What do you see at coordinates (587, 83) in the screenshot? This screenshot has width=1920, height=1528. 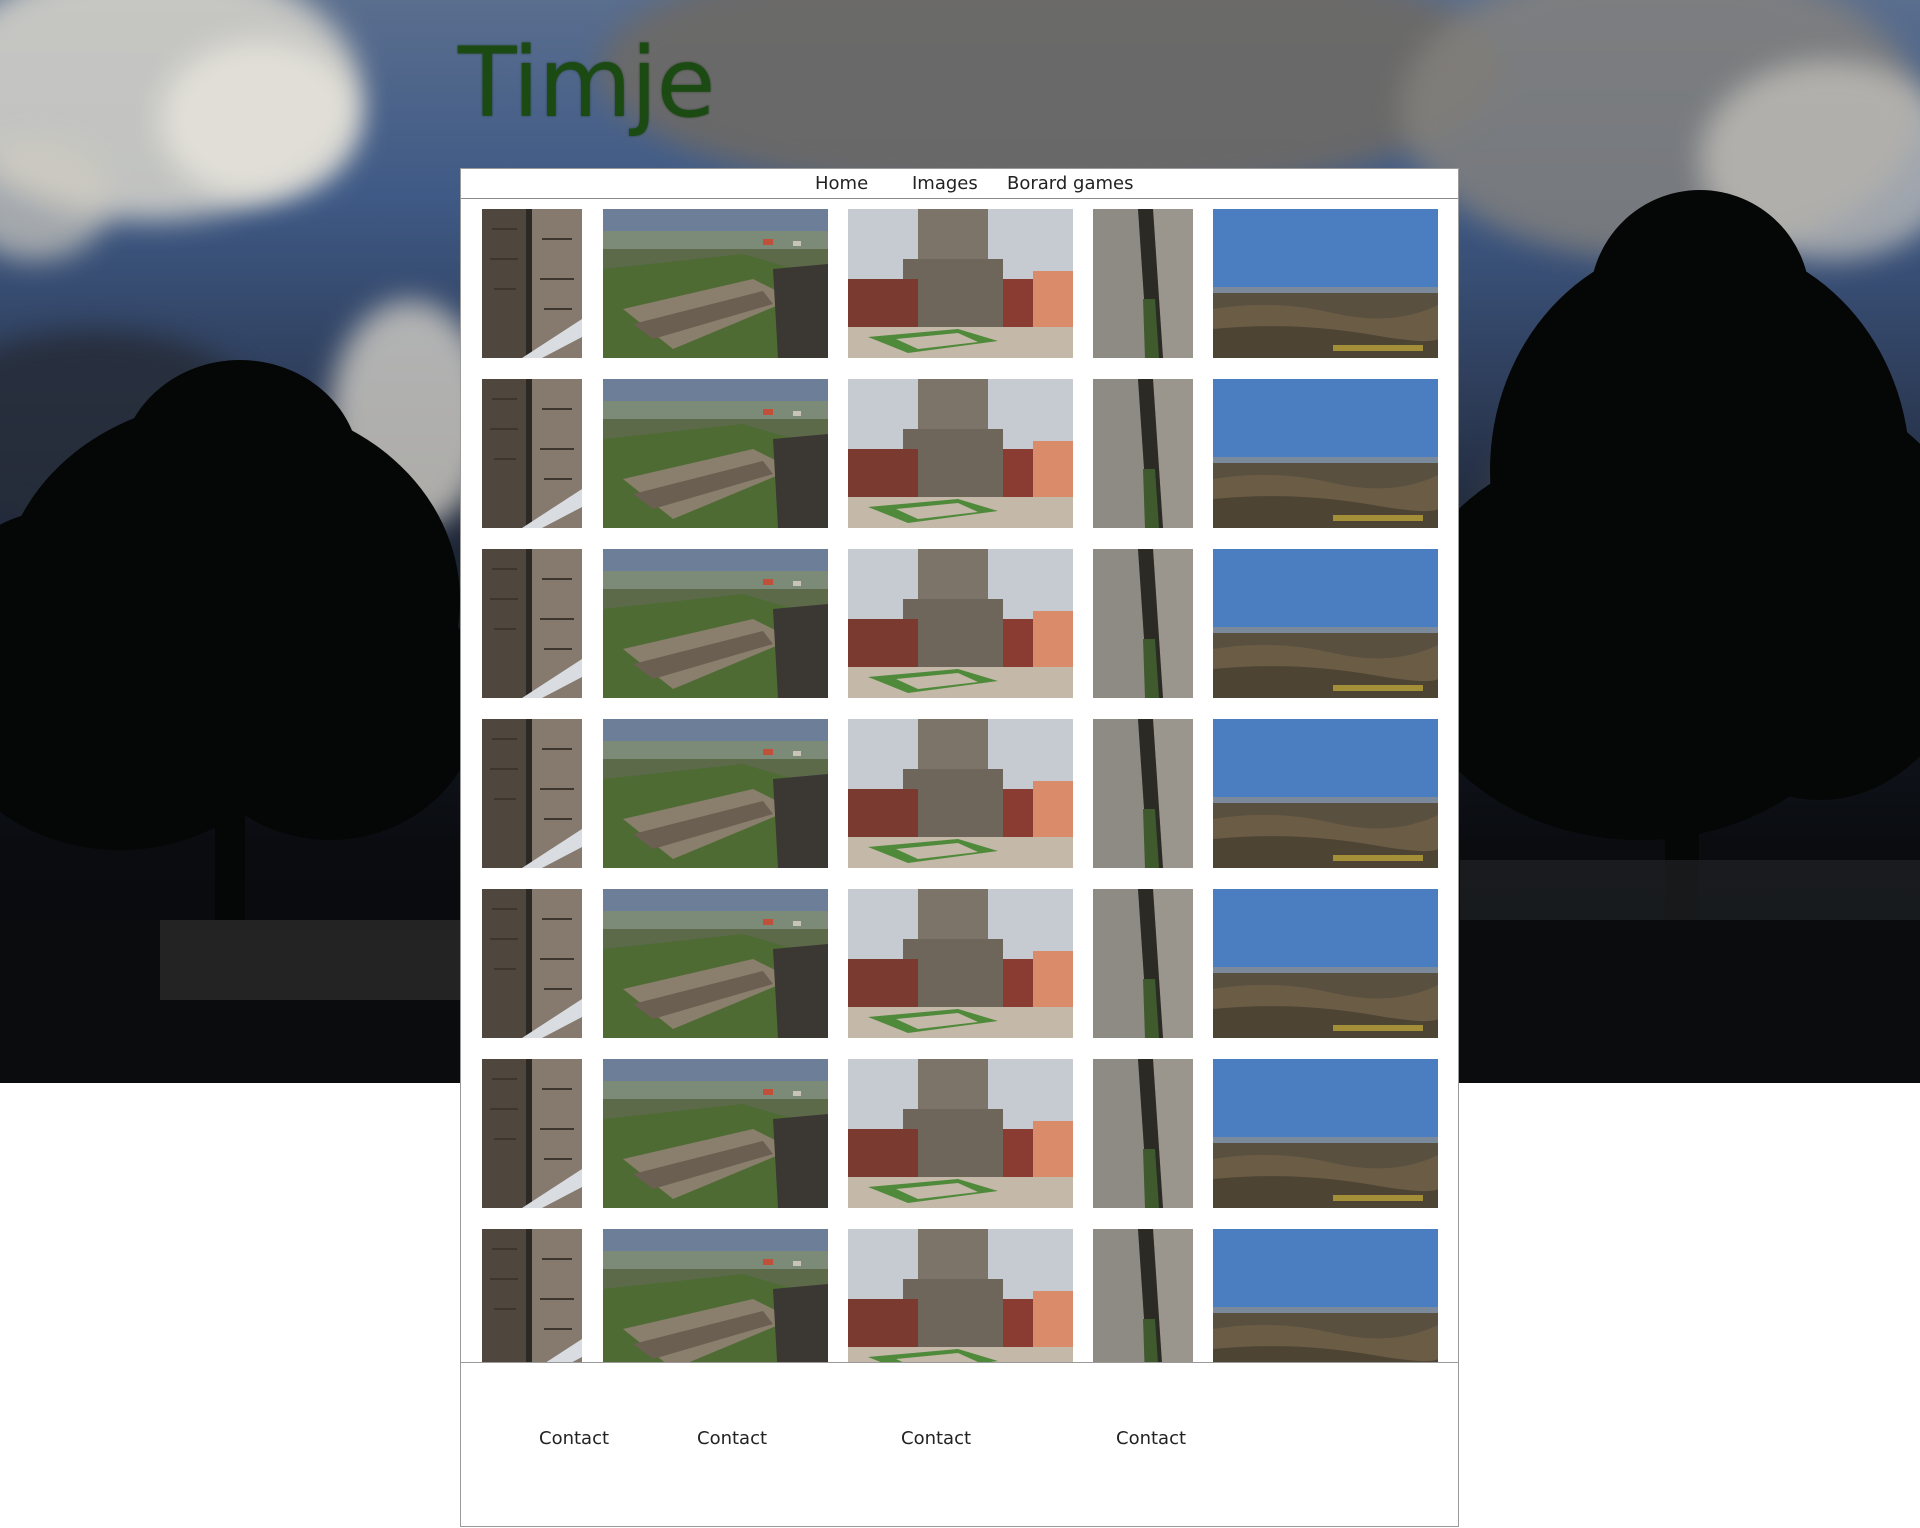 I see `site-title: Timje` at bounding box center [587, 83].